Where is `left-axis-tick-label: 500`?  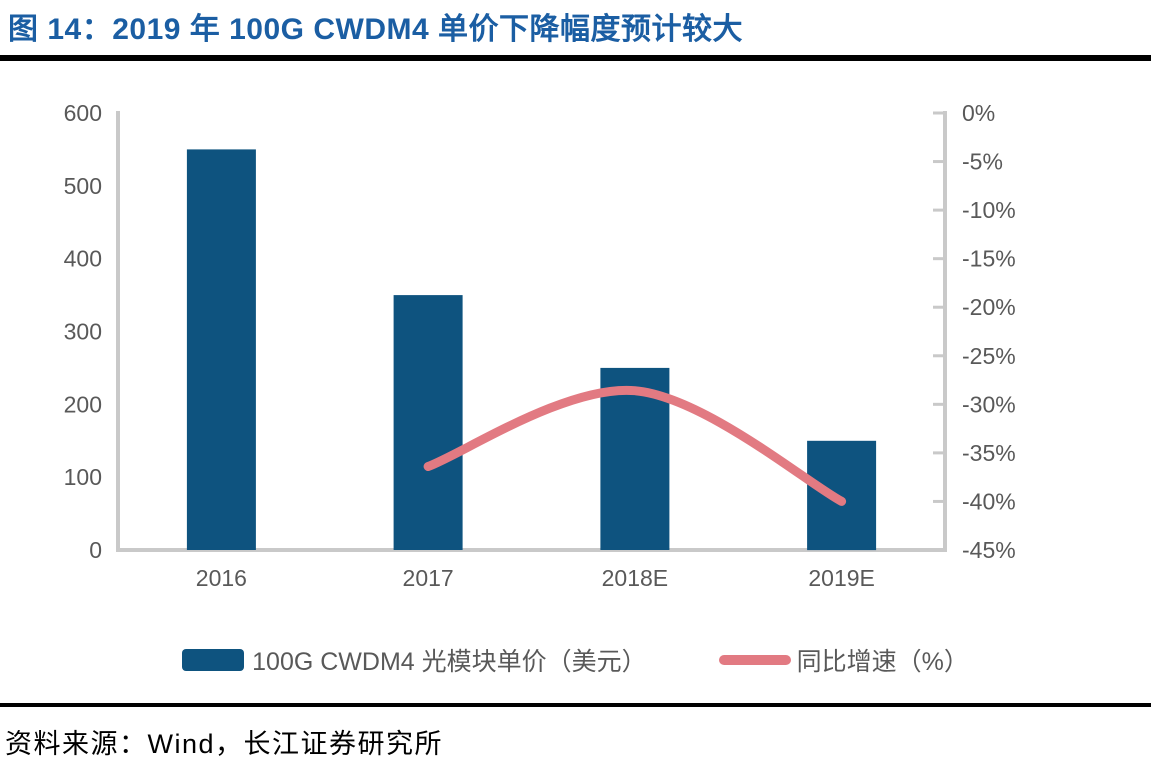
left-axis-tick-label: 500 is located at coordinates (83, 186).